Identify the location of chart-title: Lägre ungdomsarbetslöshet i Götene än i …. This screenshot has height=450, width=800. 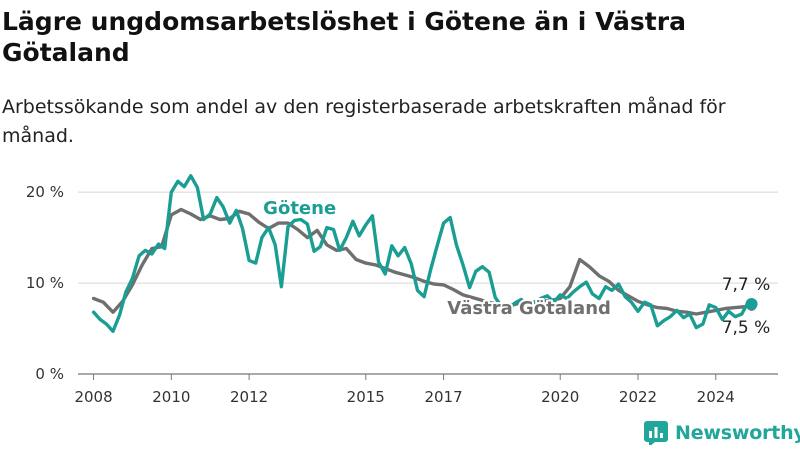
(344, 37).